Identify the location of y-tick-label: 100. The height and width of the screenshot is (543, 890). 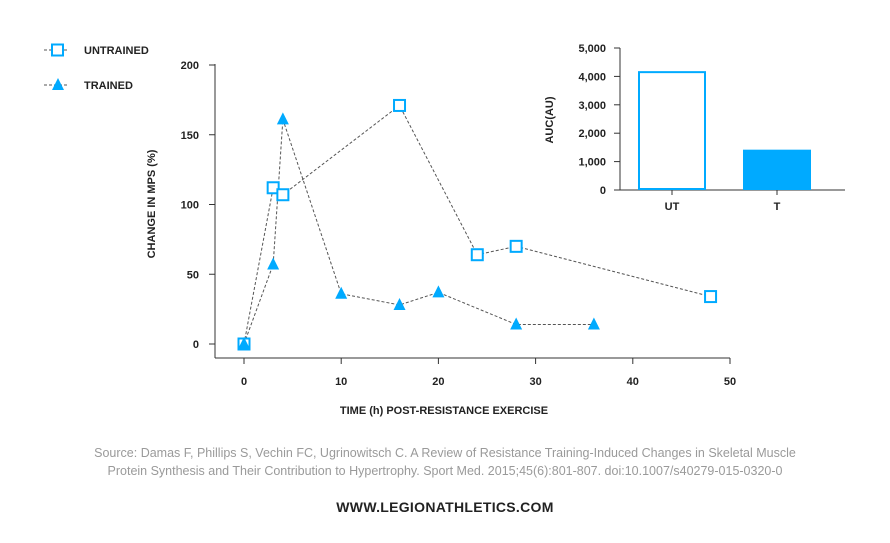
(190, 206).